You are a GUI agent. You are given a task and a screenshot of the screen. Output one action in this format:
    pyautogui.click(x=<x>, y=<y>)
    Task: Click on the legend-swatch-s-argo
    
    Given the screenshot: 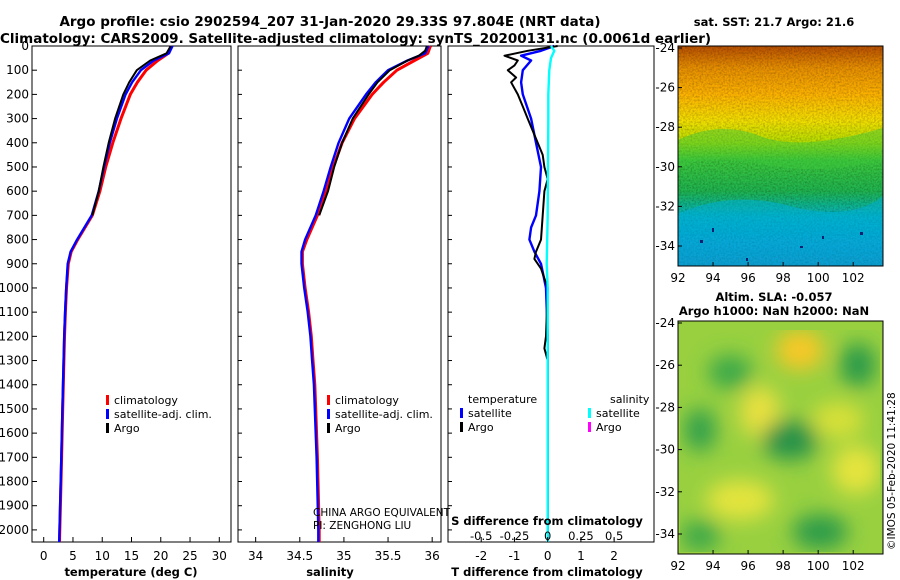 What is the action you would take?
    pyautogui.click(x=589, y=427)
    